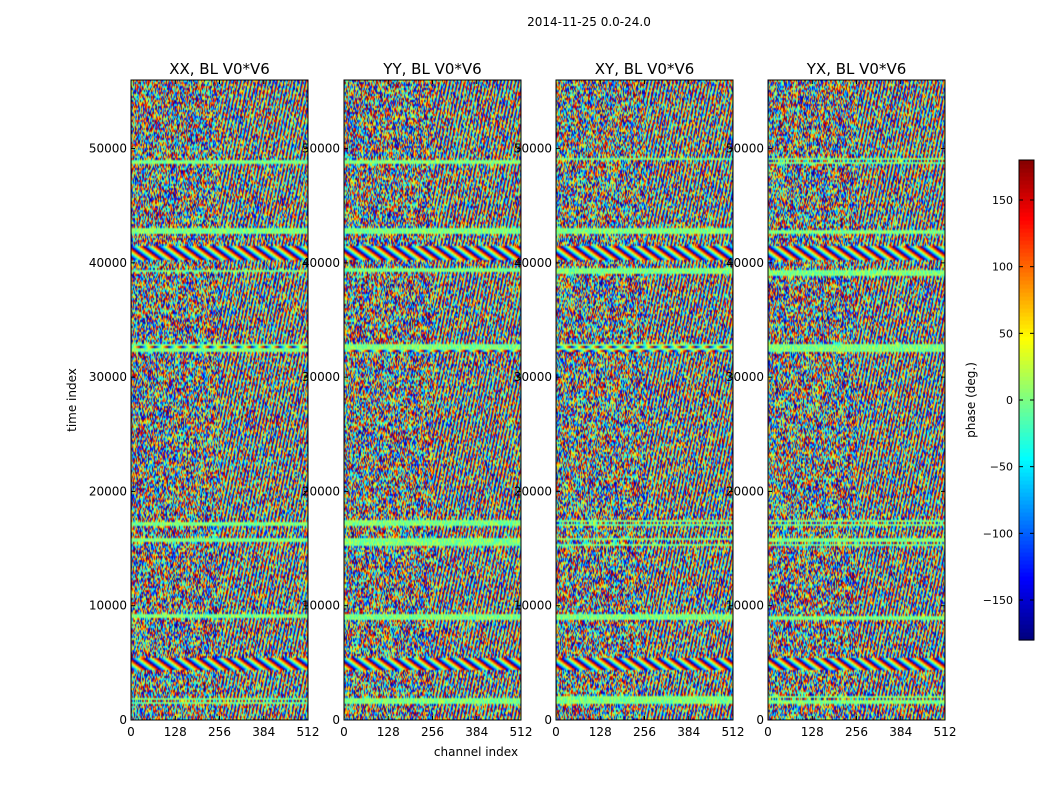 This screenshot has width=1050, height=800. What do you see at coordinates (856, 400) in the screenshot?
I see `panel-heatmap` at bounding box center [856, 400].